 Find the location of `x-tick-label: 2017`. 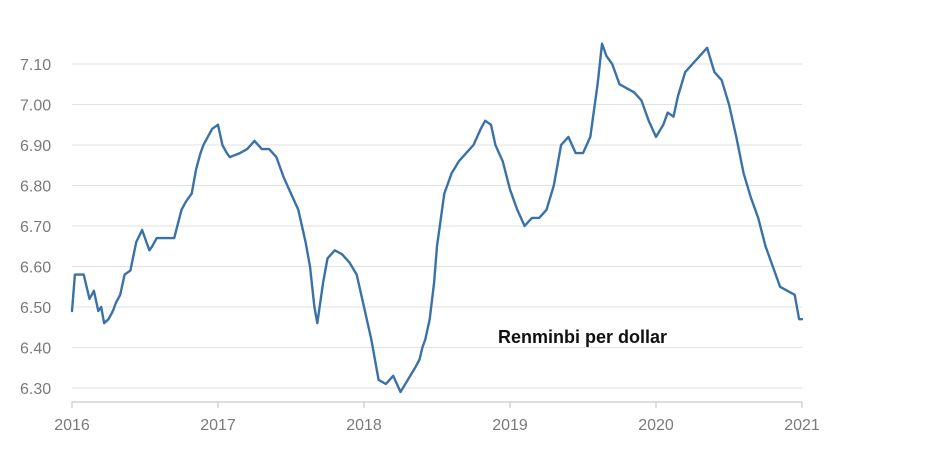

x-tick-label: 2017 is located at coordinates (218, 425).